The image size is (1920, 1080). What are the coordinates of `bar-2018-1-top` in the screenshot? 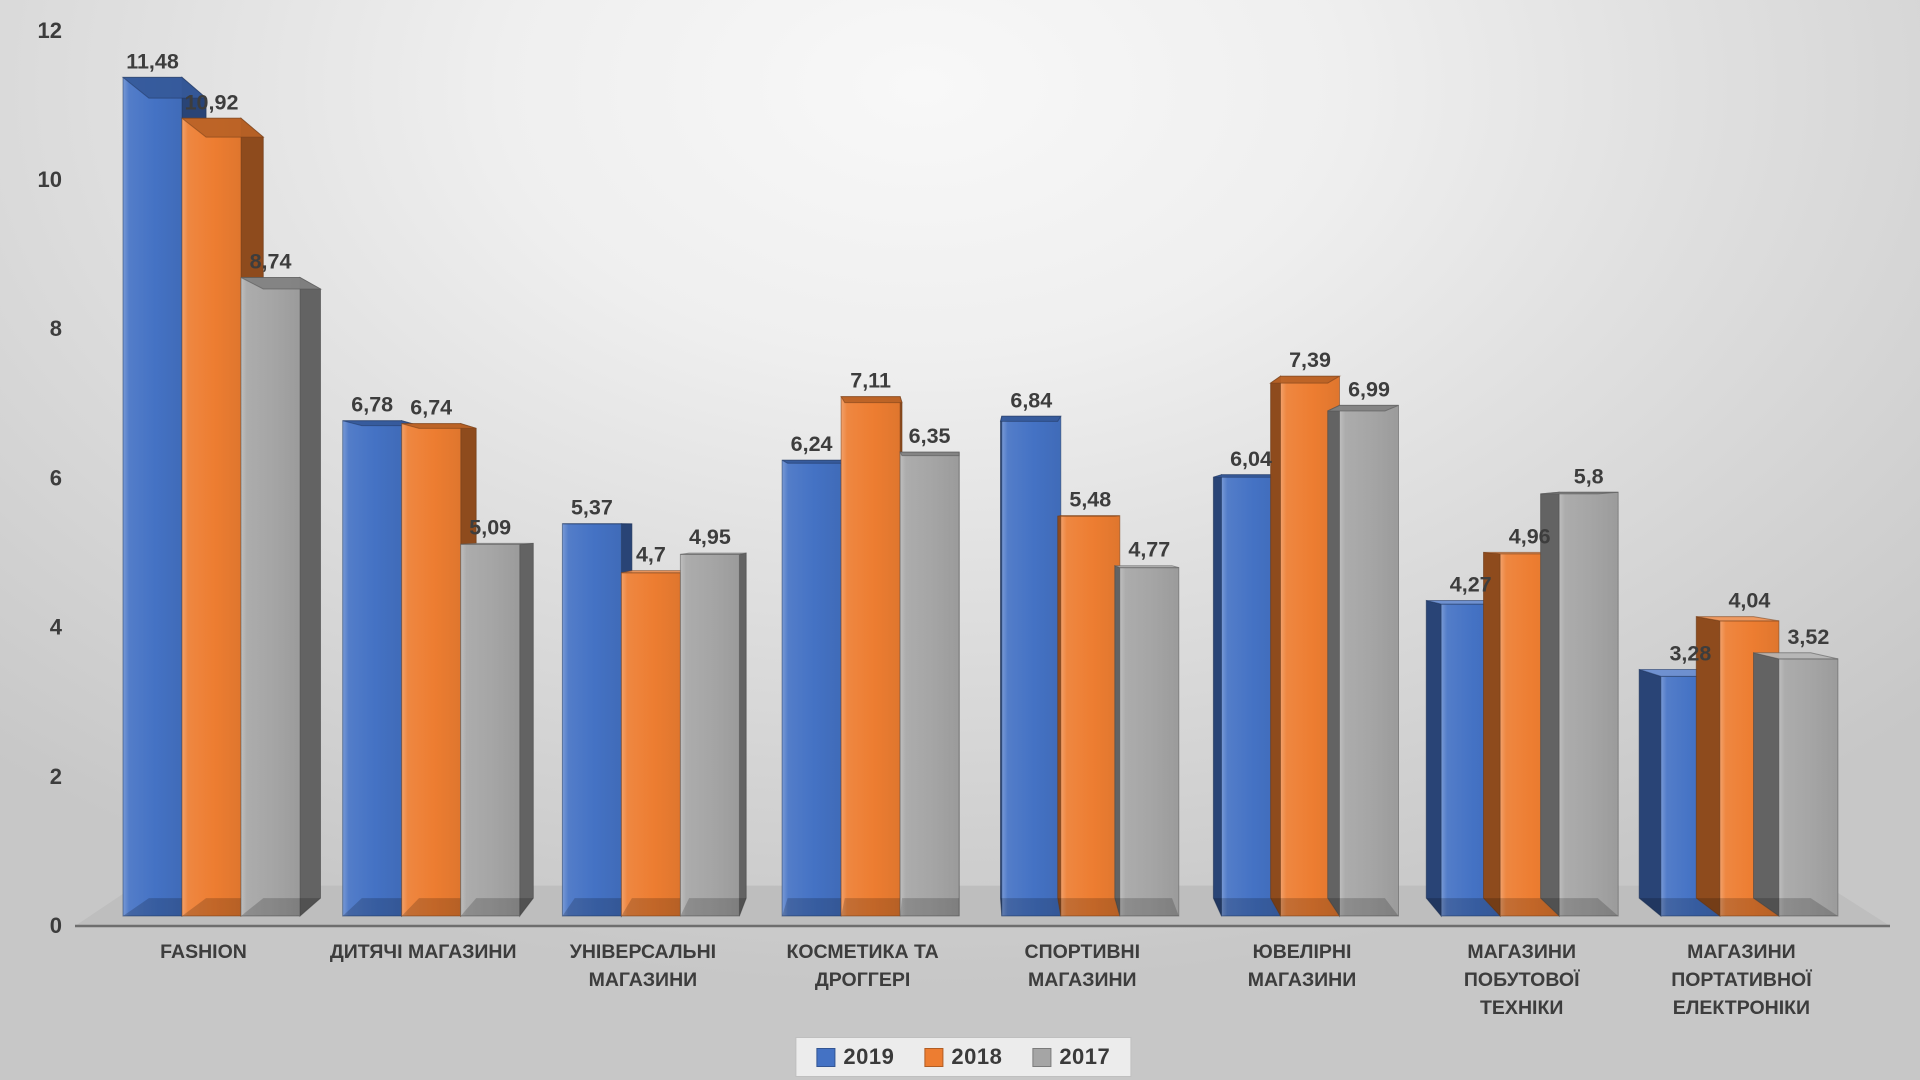 It's located at (439, 426).